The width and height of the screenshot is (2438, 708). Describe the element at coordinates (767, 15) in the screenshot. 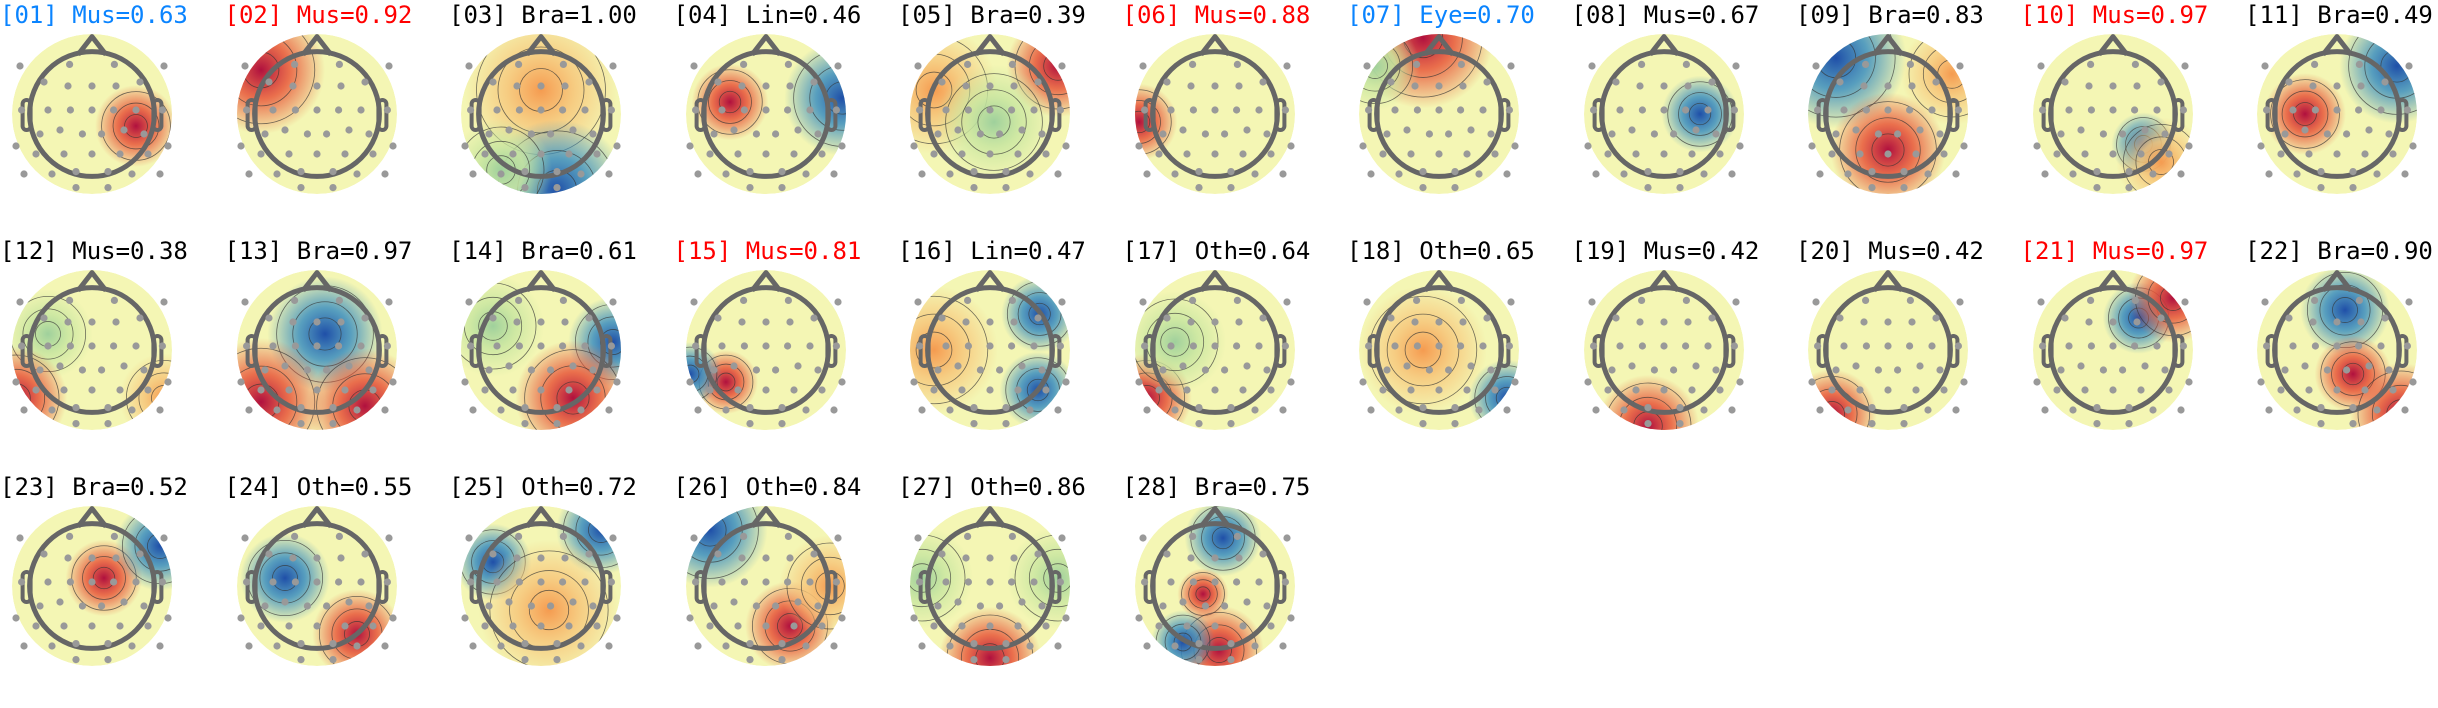

I see `component-title: [04] Lin=0.46` at that location.